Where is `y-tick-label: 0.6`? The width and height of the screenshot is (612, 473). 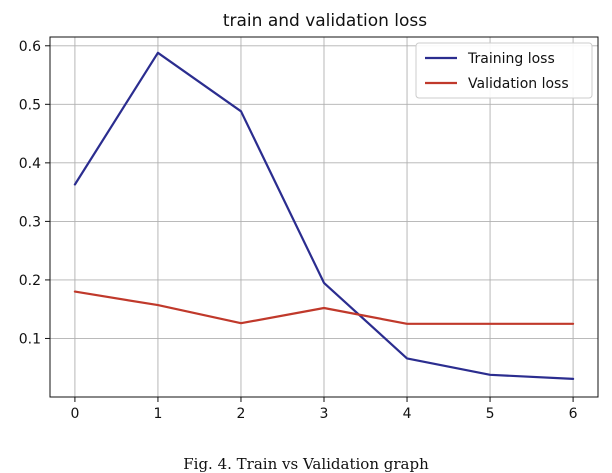
y-tick-label: 0.6 is located at coordinates (30, 47).